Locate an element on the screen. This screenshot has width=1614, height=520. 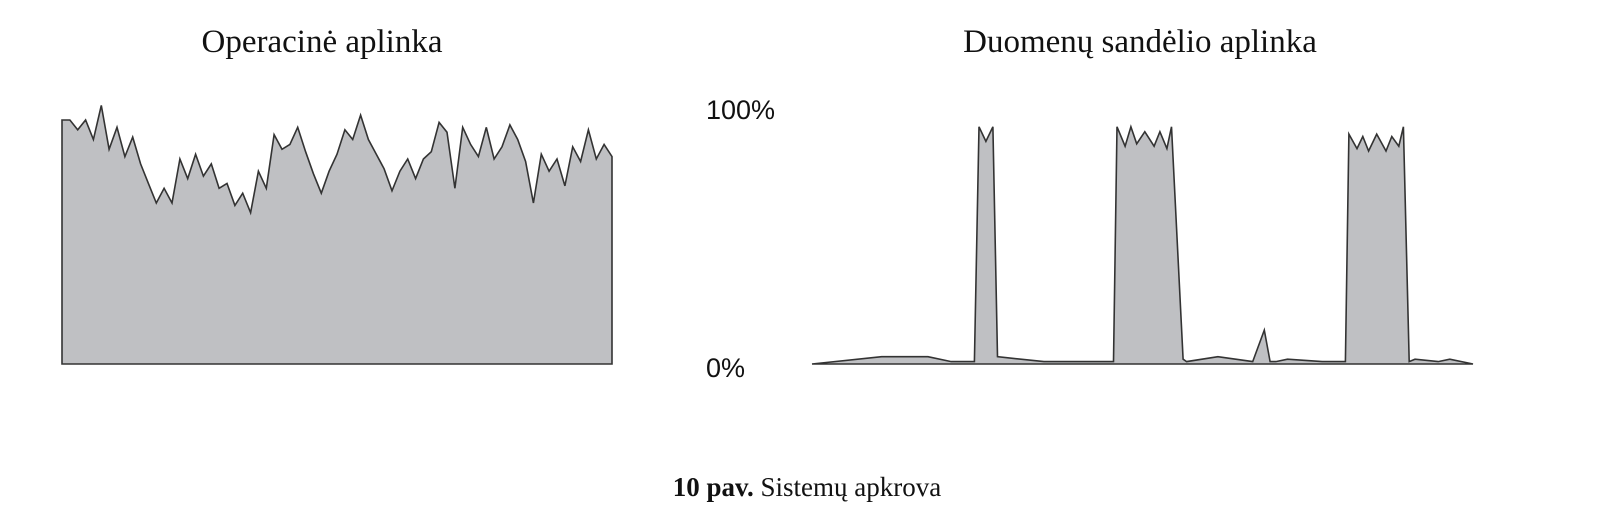
y-tick-label-0: 0% is located at coordinates (726, 368).